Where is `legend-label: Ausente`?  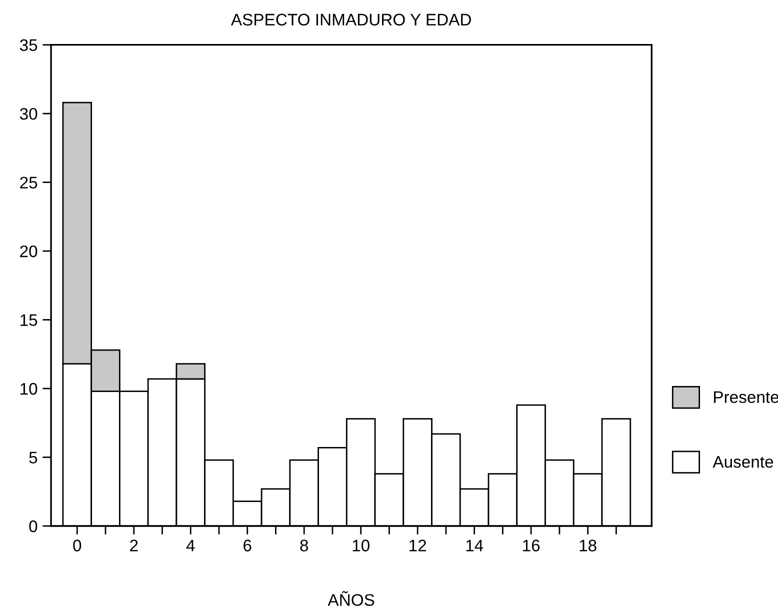 legend-label: Ausente is located at coordinates (743, 462).